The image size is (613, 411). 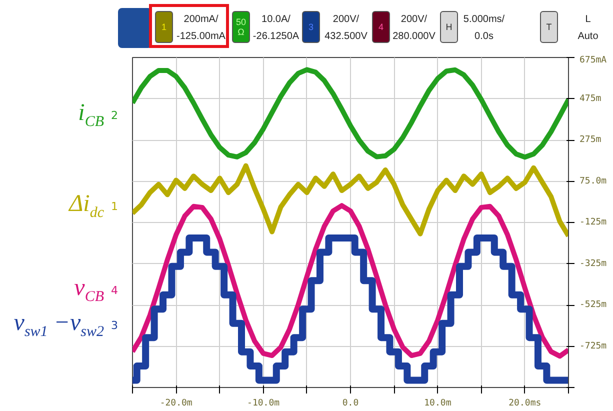 What do you see at coordinates (59, 325) in the screenshot?
I see `series-label: v$_{sw1}$ −v$_{sw2}$` at bounding box center [59, 325].